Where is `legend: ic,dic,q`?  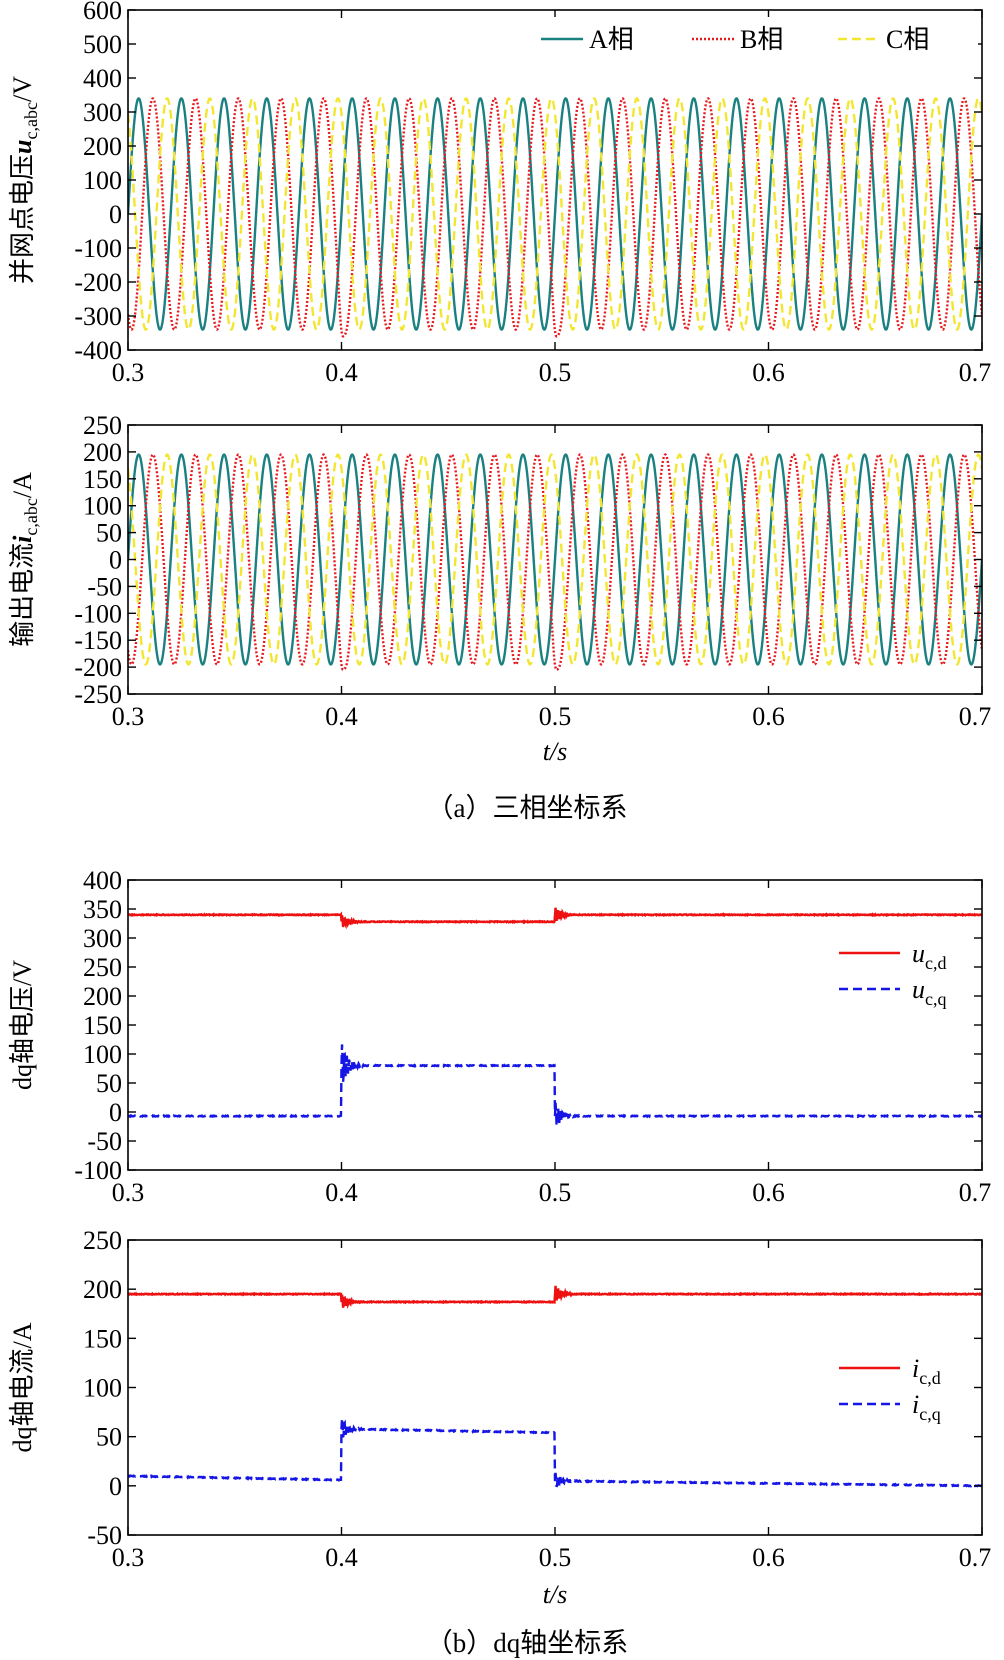
legend: ic,dic,q is located at coordinates (890, 1389).